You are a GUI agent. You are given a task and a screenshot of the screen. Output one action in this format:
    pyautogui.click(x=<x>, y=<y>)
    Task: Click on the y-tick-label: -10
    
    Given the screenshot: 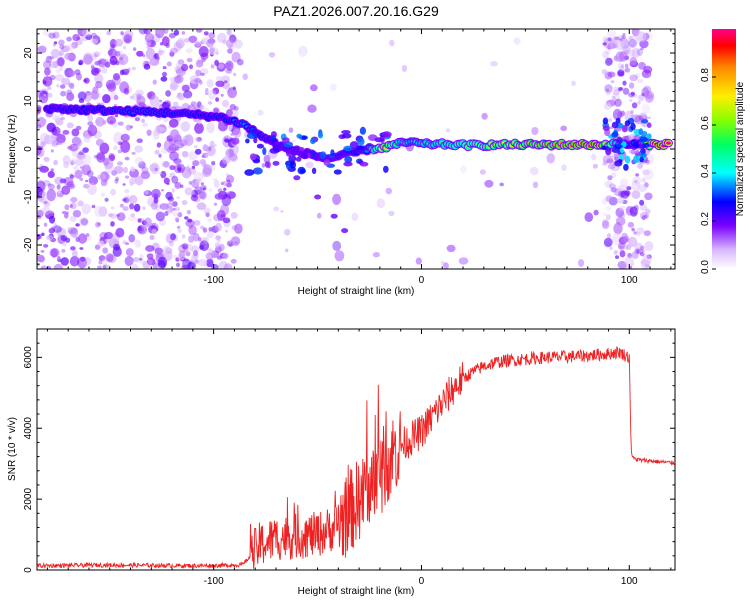 What is the action you would take?
    pyautogui.click(x=28, y=196)
    